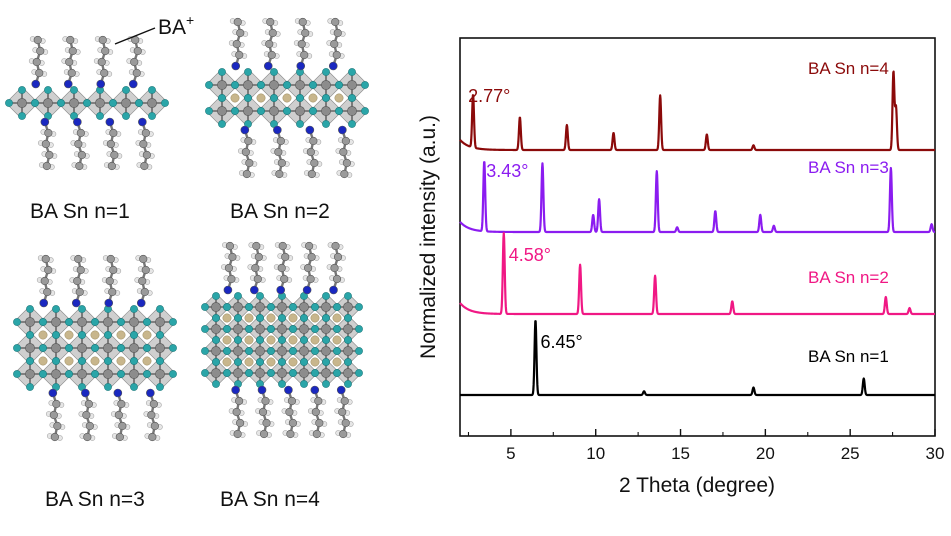 This screenshot has height=536, width=951. I want to click on structure-n2, so click(287, 98).